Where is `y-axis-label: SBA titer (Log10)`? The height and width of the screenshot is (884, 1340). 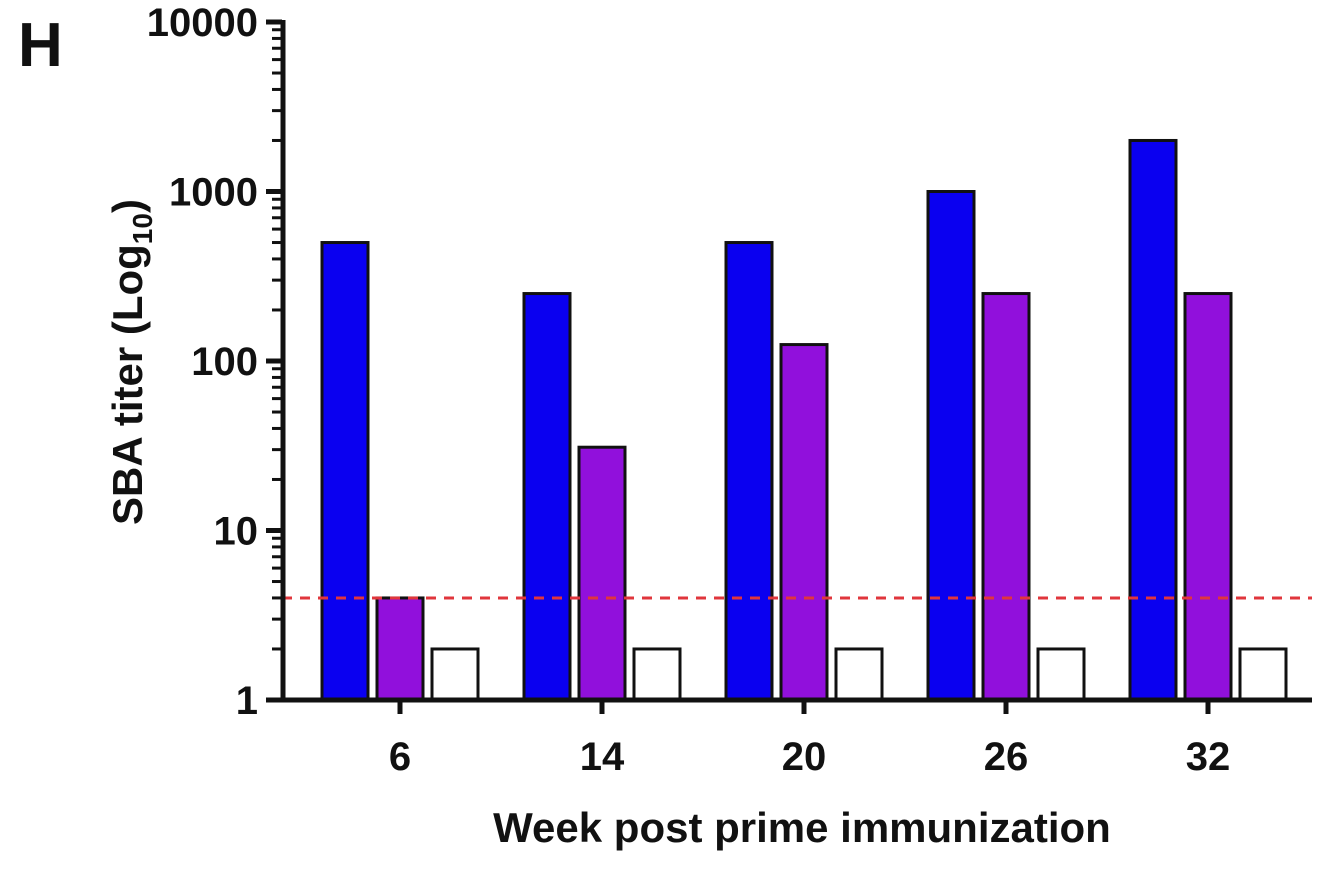 y-axis-label: SBA titer (Log10) is located at coordinates (131, 362).